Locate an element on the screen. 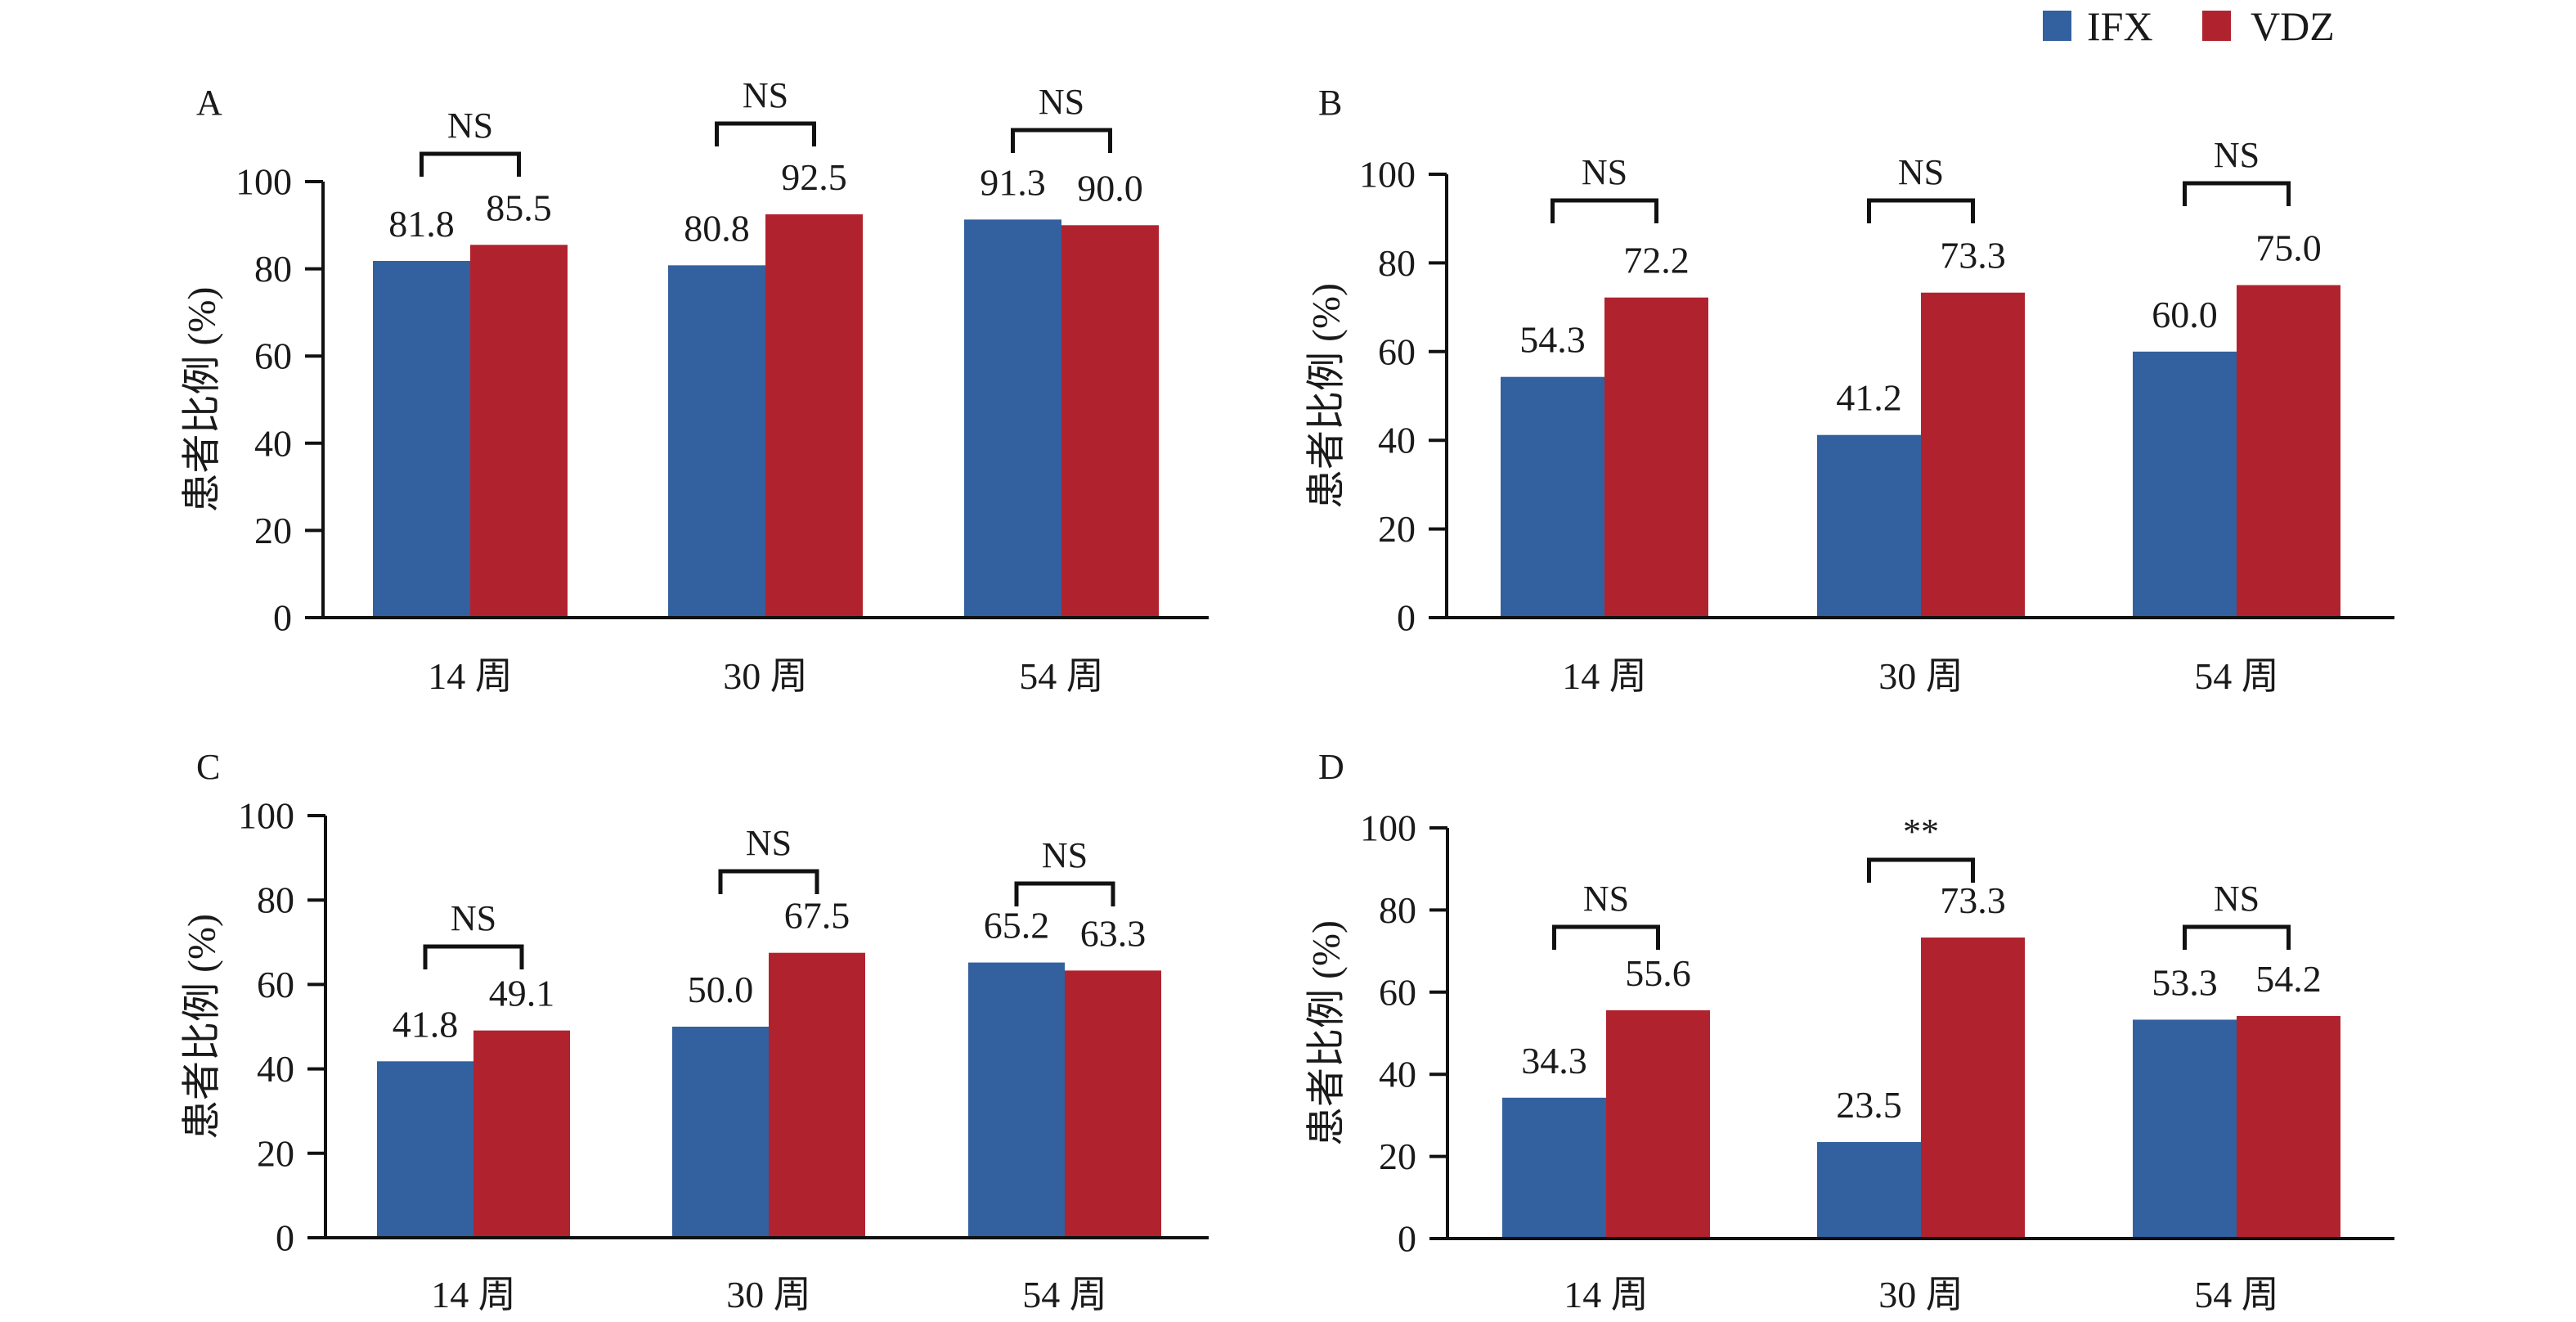 The height and width of the screenshot is (1322, 2576). data-label: 65.2 is located at coordinates (1017, 926).